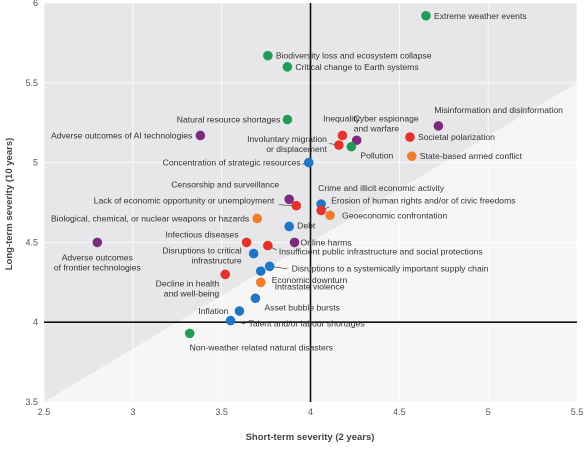 This screenshot has height=450, width=586. What do you see at coordinates (310, 412) in the screenshot?
I see `x-tick-label: 4` at bounding box center [310, 412].